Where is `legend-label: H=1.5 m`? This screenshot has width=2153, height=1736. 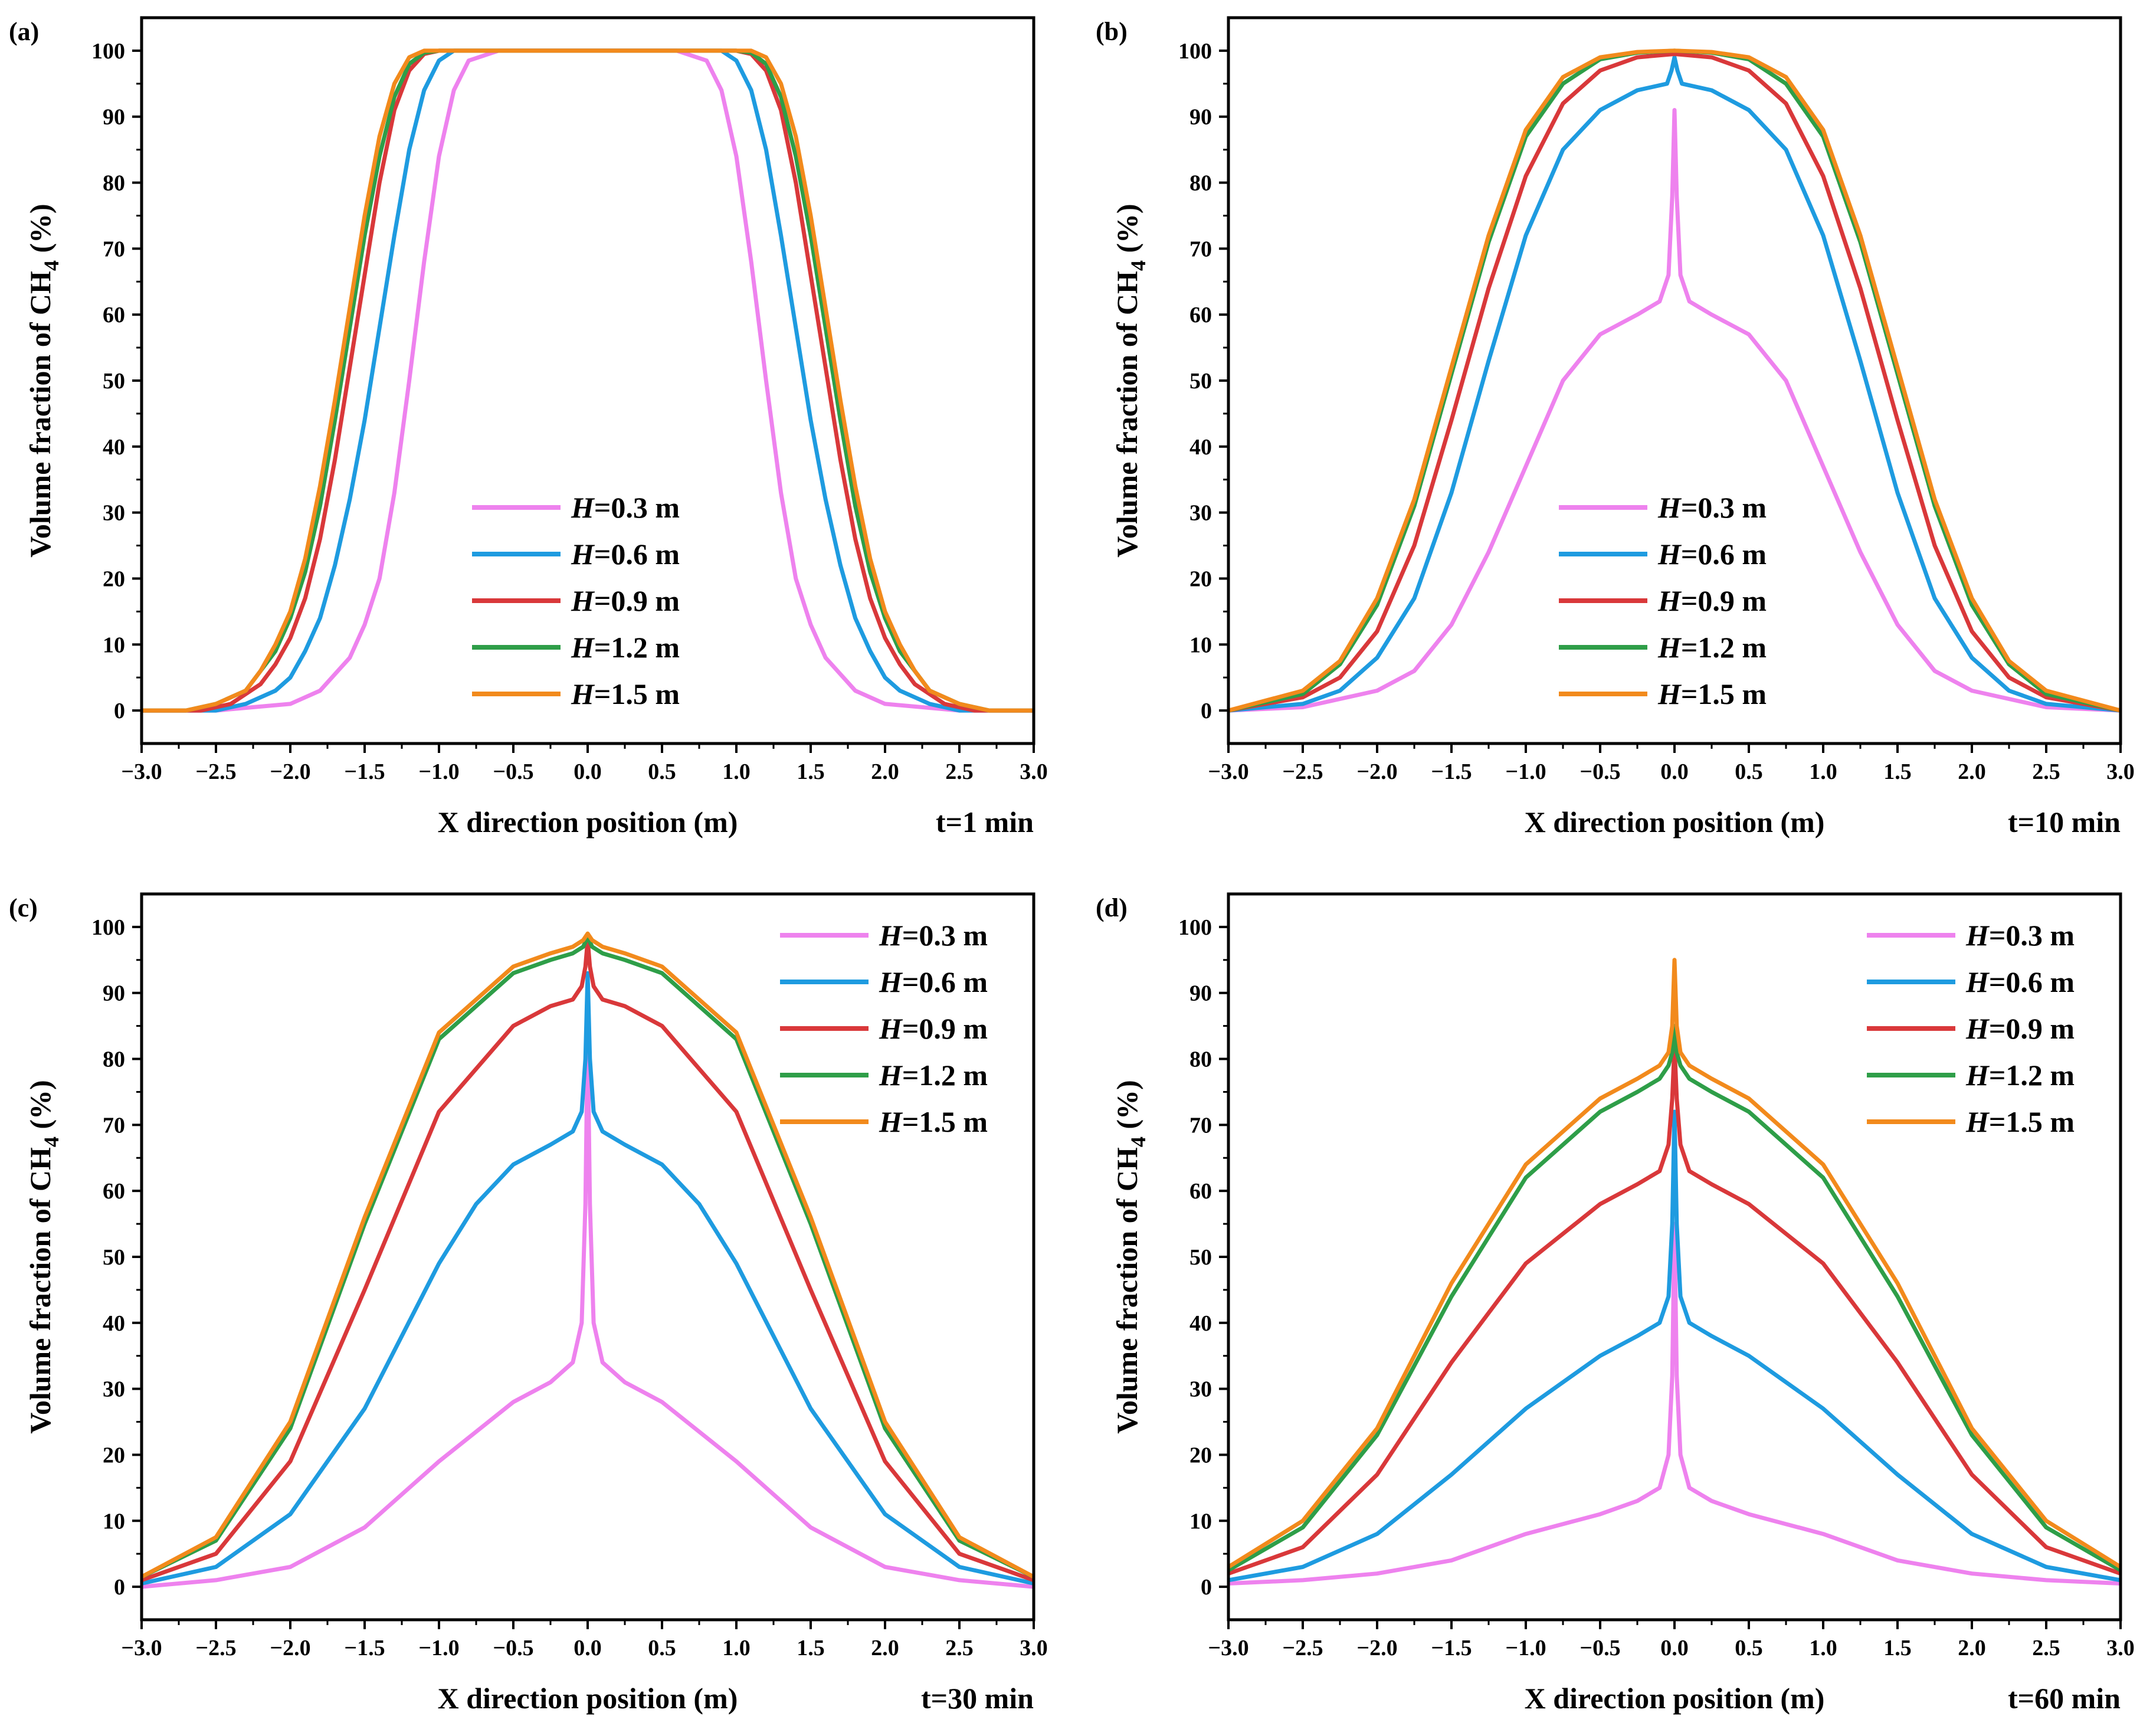
legend-label: H=1.5 m is located at coordinates (1712, 694).